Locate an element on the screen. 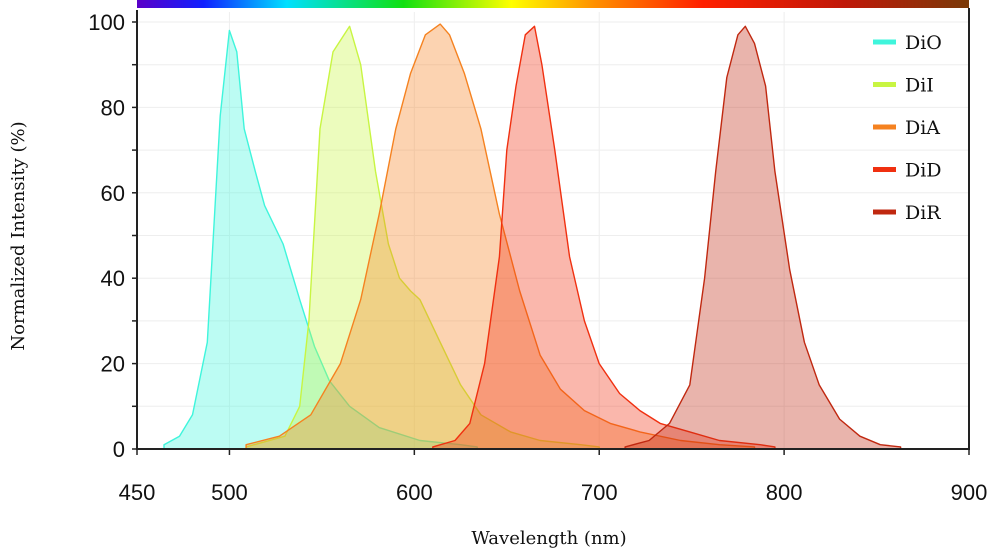 The width and height of the screenshot is (992, 556). y-tick-label: 60 is located at coordinates (113, 193).